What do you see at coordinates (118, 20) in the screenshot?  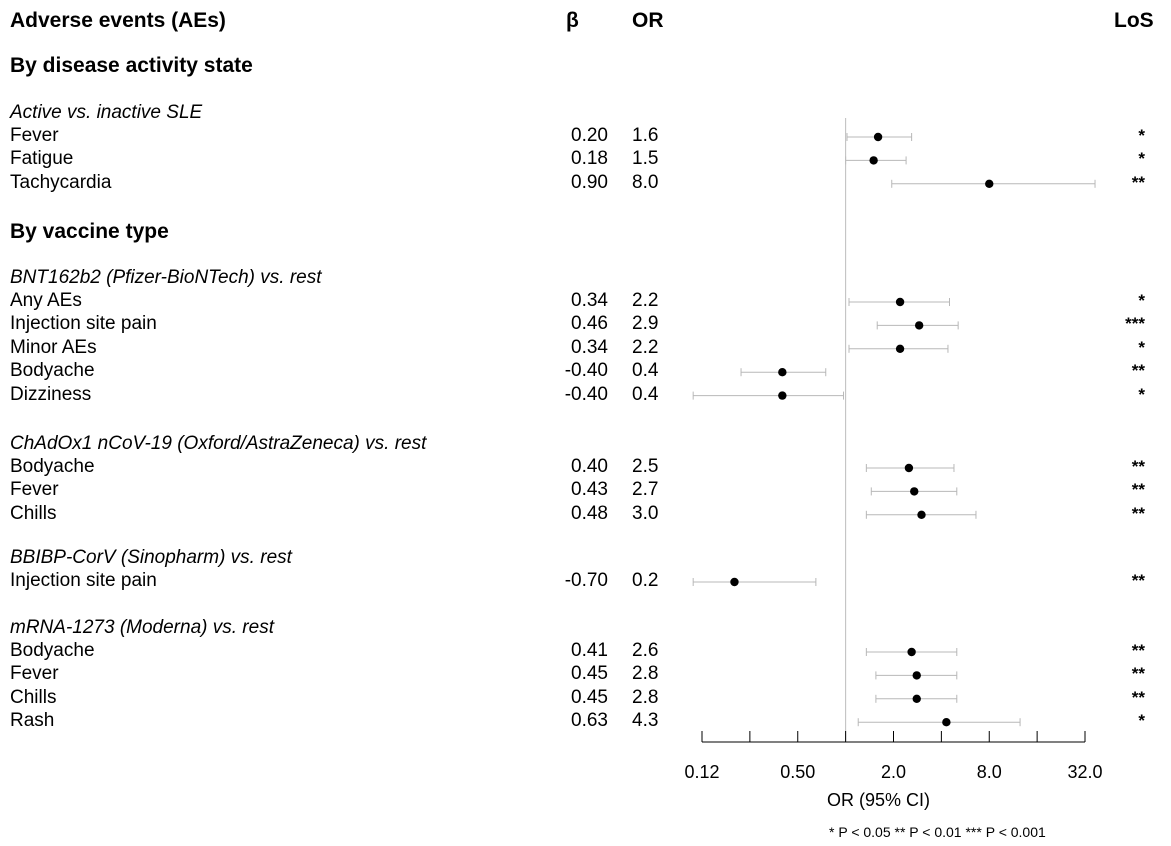 I see `header-adverse-events: Adverse events (AEs)` at bounding box center [118, 20].